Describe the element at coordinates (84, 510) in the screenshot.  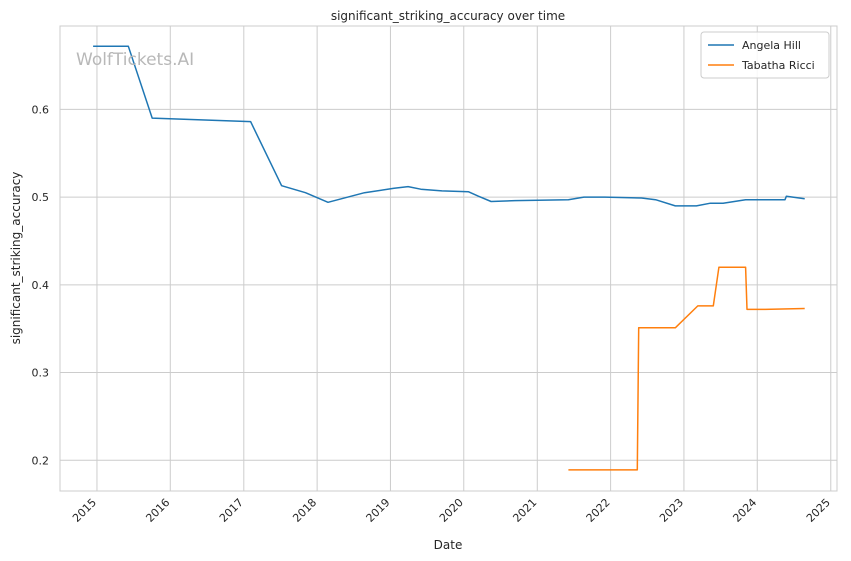
I see `x-tick-2015: 2015` at that location.